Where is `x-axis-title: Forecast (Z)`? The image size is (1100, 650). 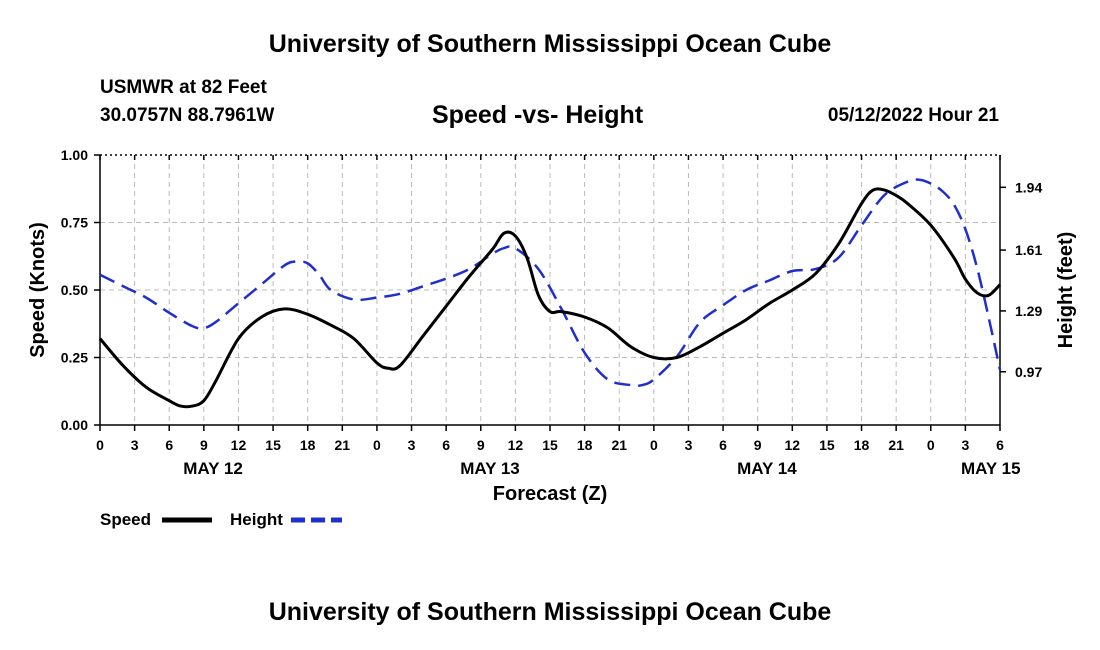 x-axis-title: Forecast (Z) is located at coordinates (550, 494).